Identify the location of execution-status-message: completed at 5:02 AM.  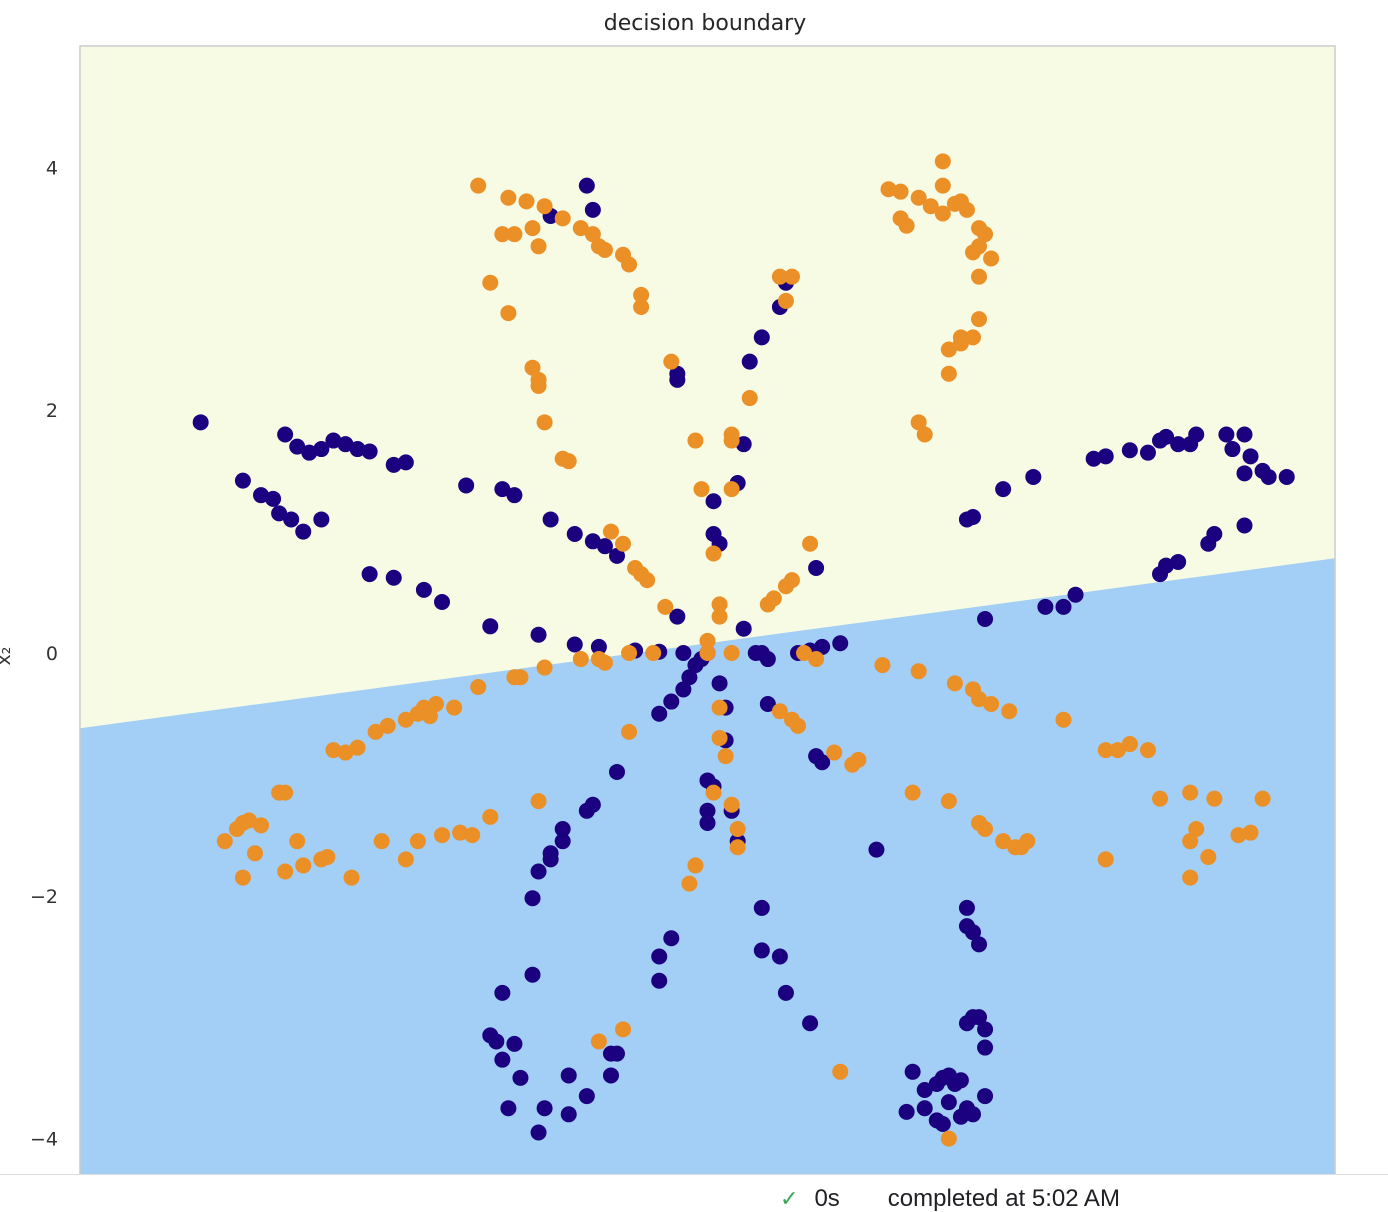
(1003, 1198).